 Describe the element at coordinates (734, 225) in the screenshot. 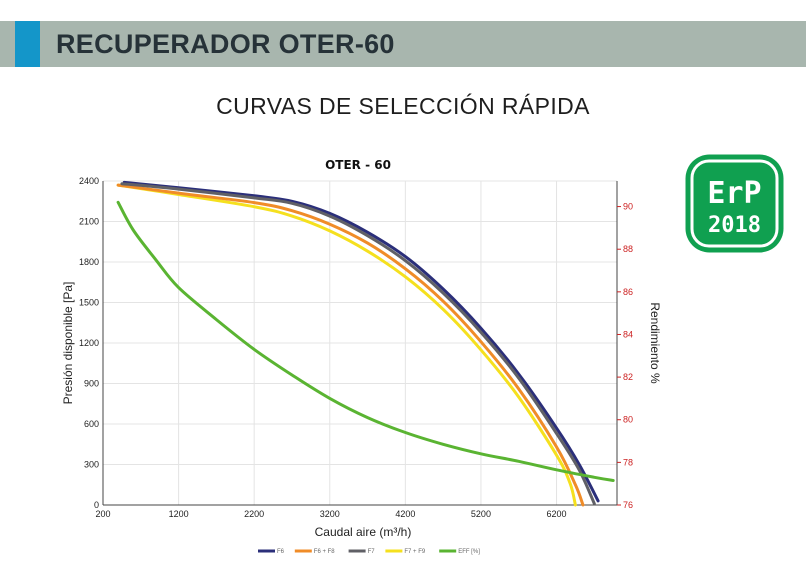

I see `erp-badge-line2: 2018` at that location.